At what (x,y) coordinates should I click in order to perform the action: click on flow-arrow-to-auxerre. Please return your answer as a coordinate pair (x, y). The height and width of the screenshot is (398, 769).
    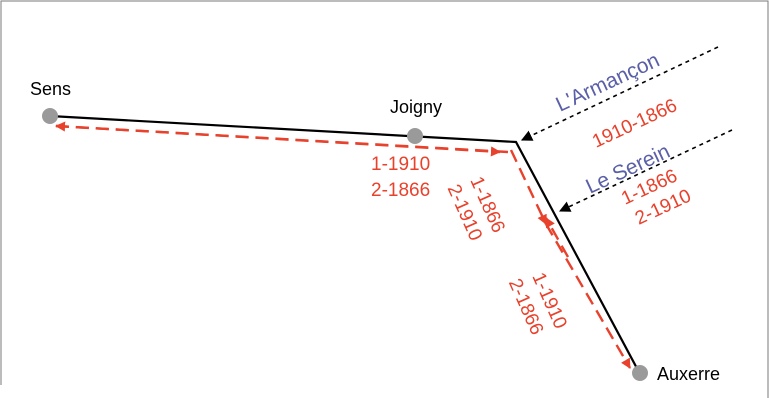
    Looking at the image, I should click on (588, 296).